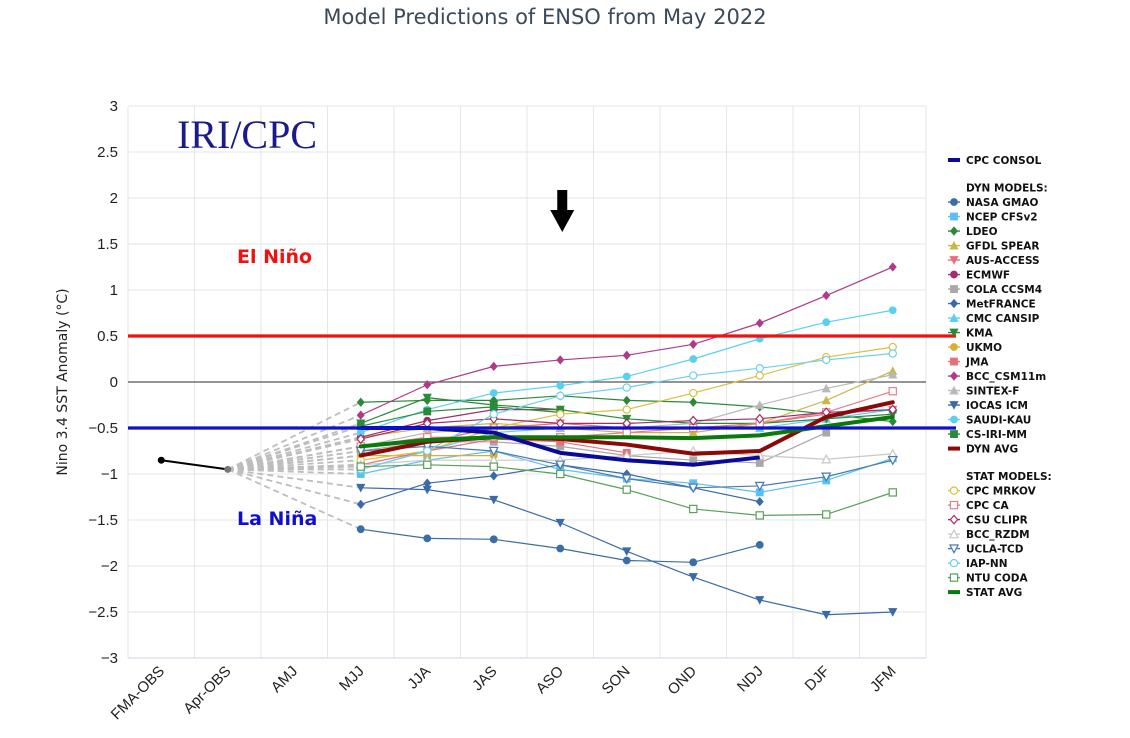 This screenshot has height=738, width=1130. What do you see at coordinates (1003, 261) in the screenshot?
I see `legend-label: AUS-ACCESS` at bounding box center [1003, 261].